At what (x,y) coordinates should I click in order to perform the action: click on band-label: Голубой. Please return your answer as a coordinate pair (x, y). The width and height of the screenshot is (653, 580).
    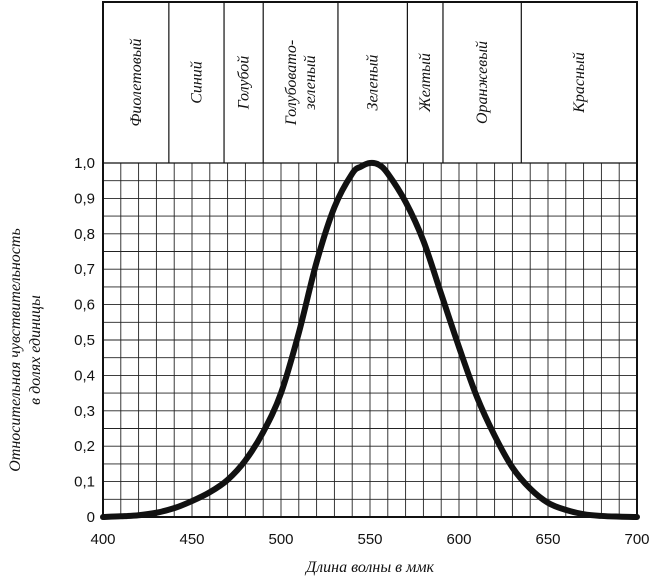
    Looking at the image, I should click on (244, 83).